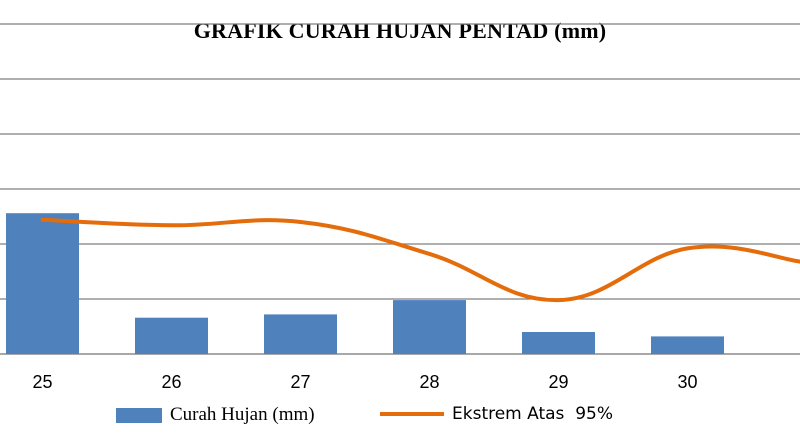 This screenshot has width=800, height=442. Describe the element at coordinates (412, 414) in the screenshot. I see `legend-swatch-line` at that location.